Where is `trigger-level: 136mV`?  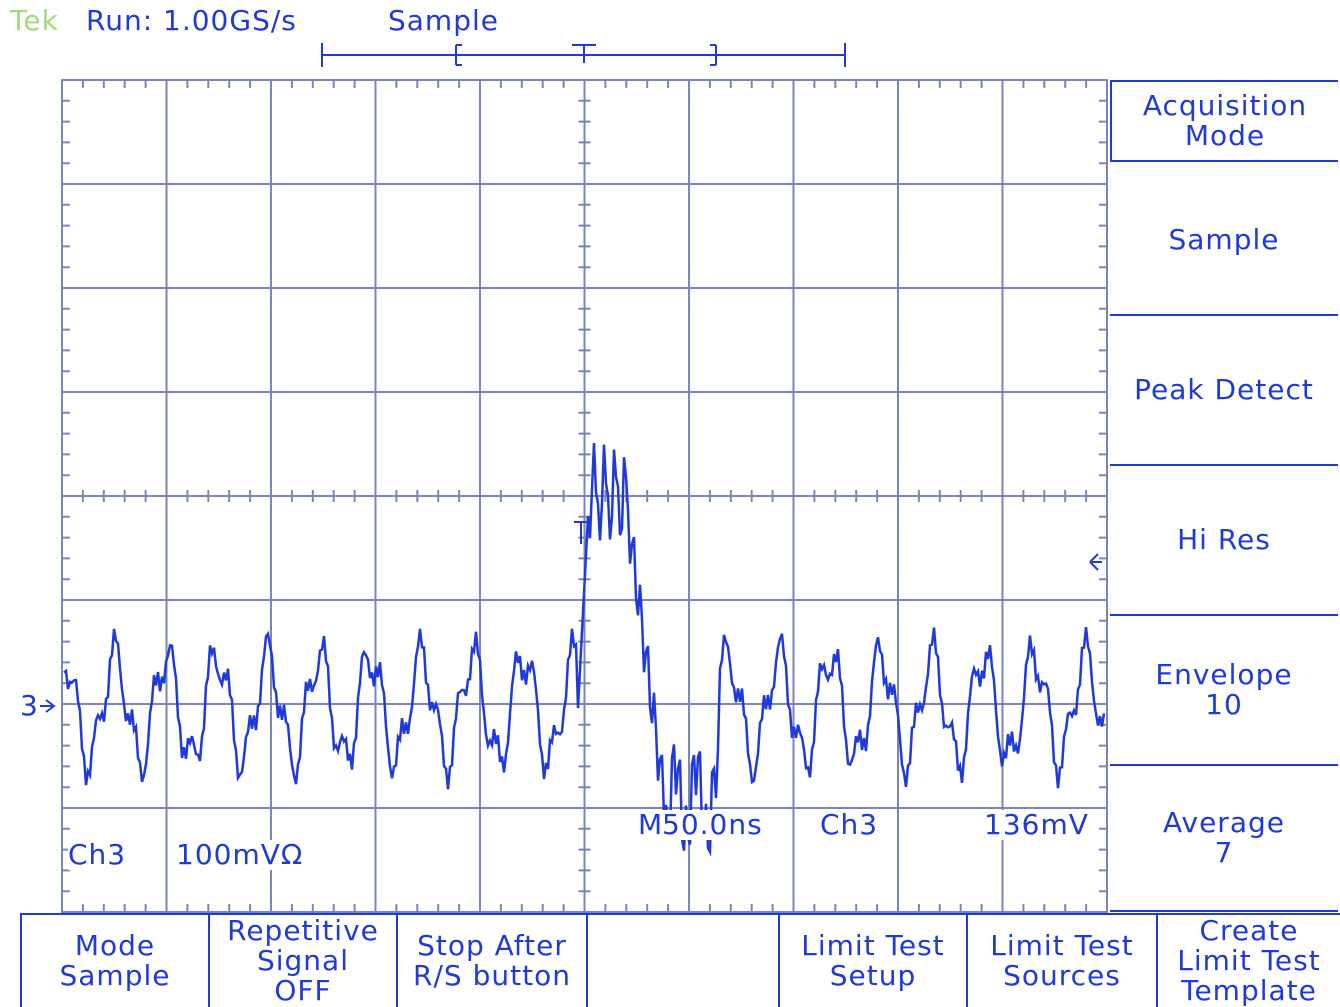 trigger-level: 136mV is located at coordinates (1036, 824).